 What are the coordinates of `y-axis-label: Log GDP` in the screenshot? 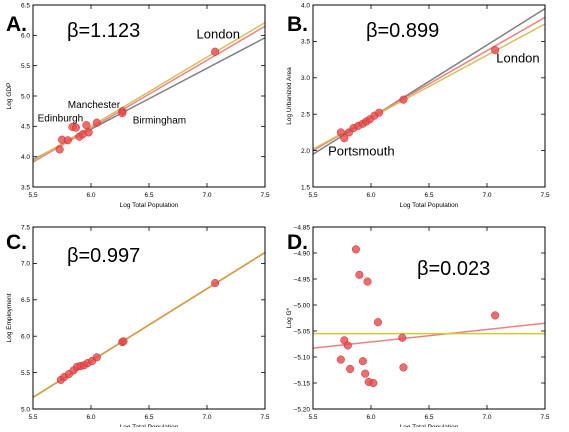 It's located at (9, 96).